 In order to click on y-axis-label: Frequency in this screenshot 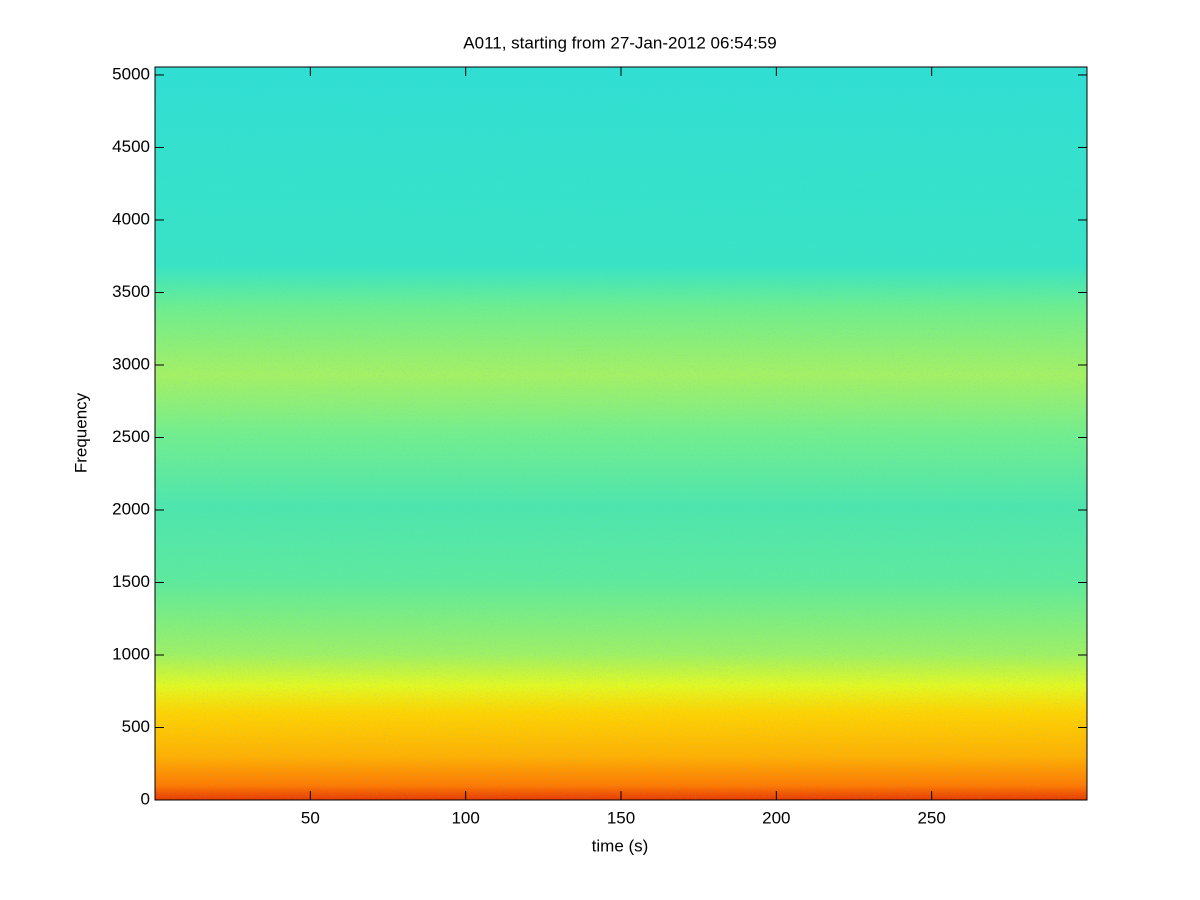, I will do `click(80, 432)`.